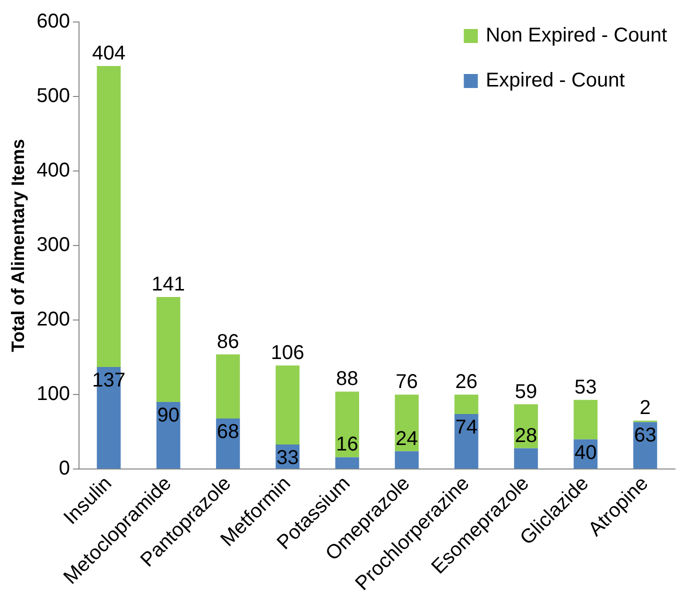 This screenshot has width=685, height=601. I want to click on data-label: 28, so click(526, 435).